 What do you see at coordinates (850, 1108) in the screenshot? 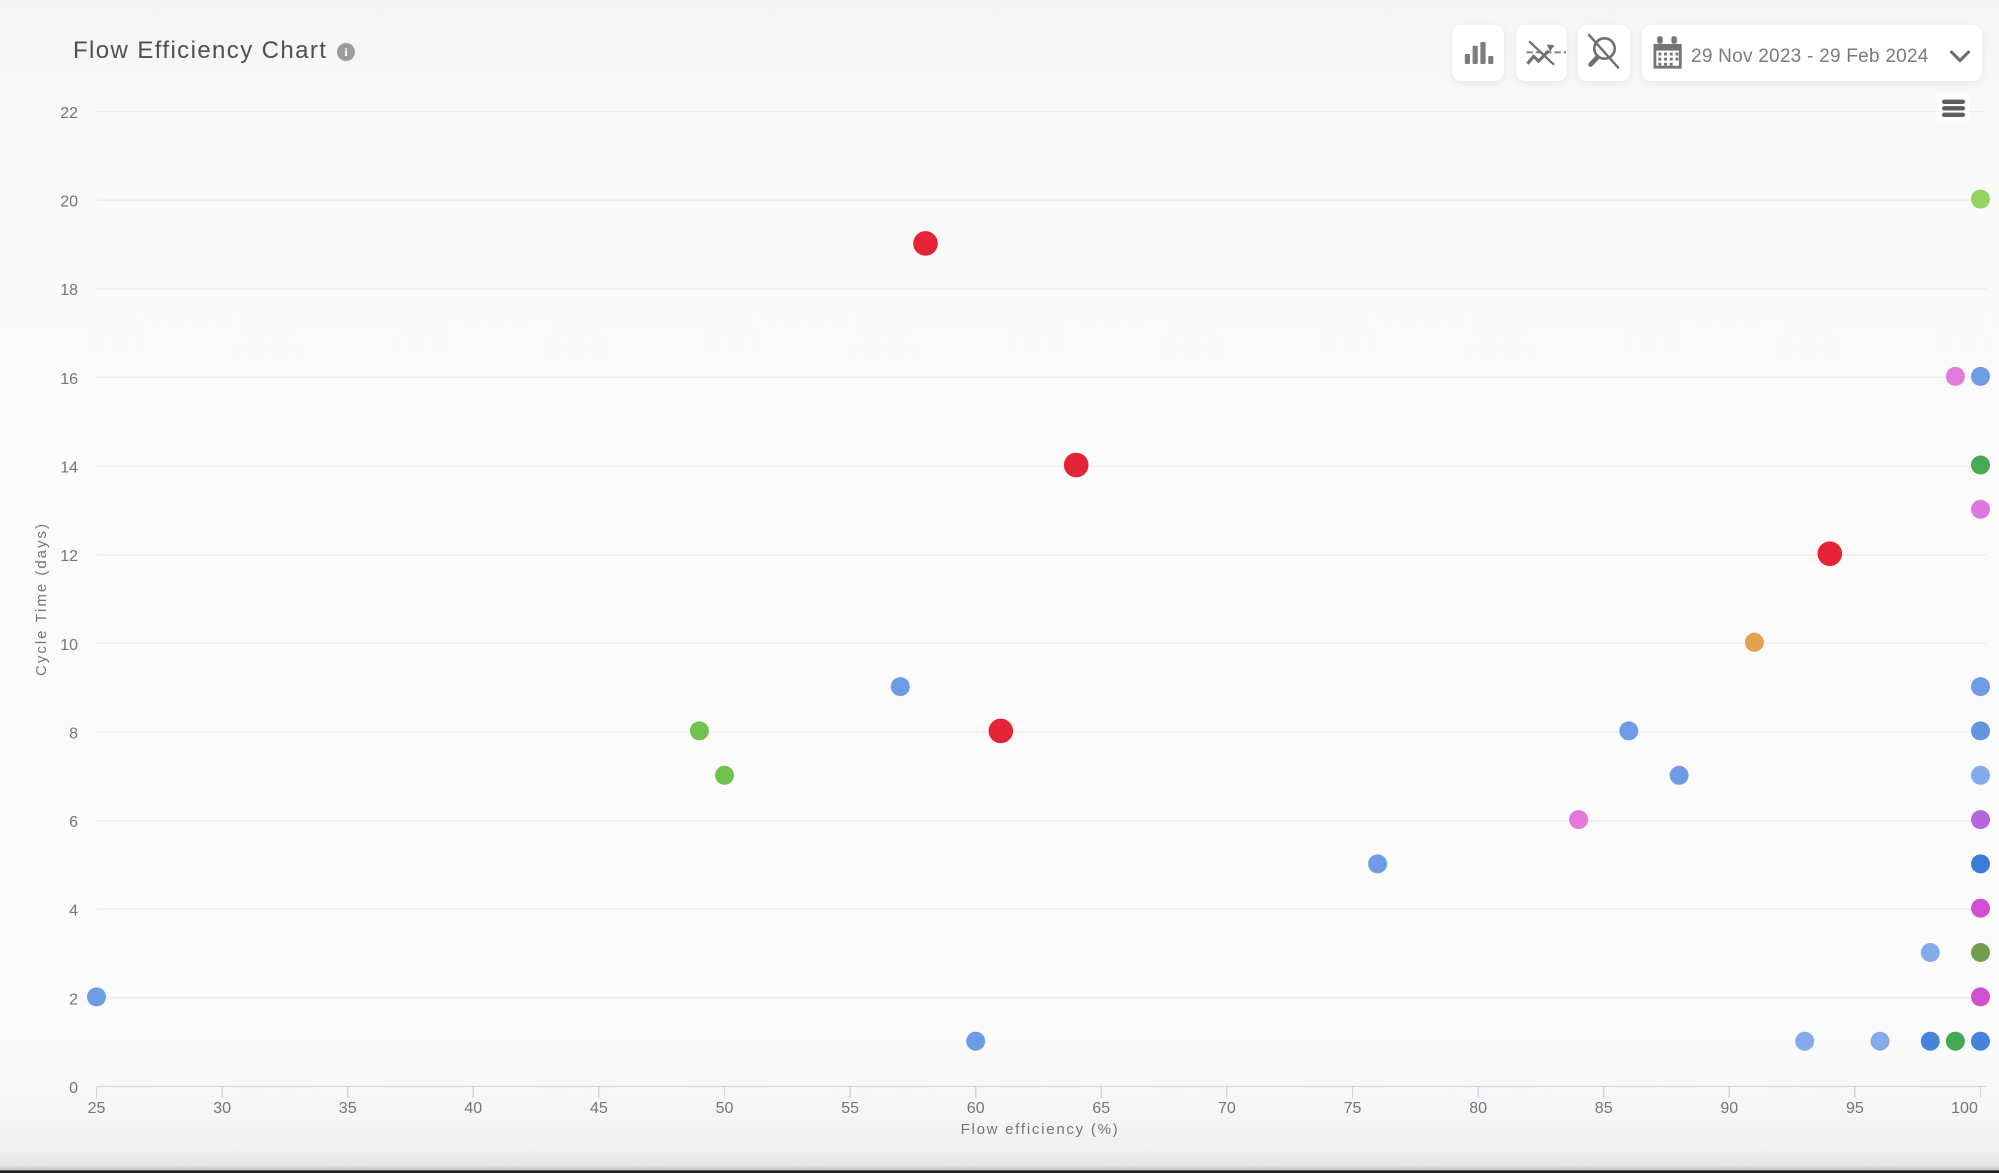
I see `svg-text: 55` at bounding box center [850, 1108].